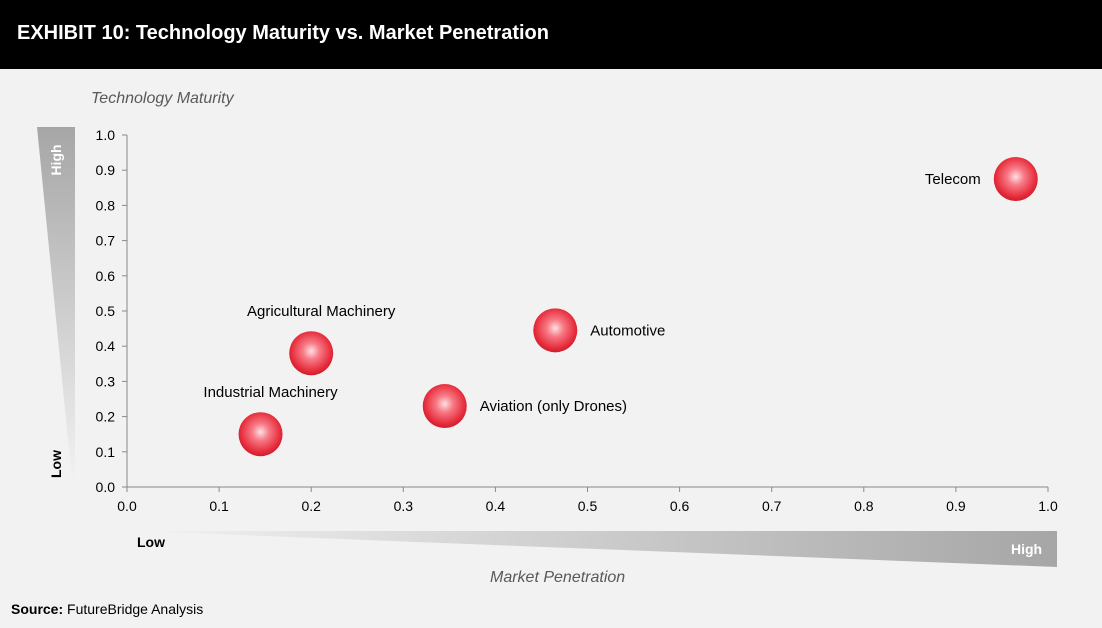 This screenshot has width=1102, height=628. Describe the element at coordinates (106, 135) in the screenshot. I see `y-tick-label: 1.0` at that location.